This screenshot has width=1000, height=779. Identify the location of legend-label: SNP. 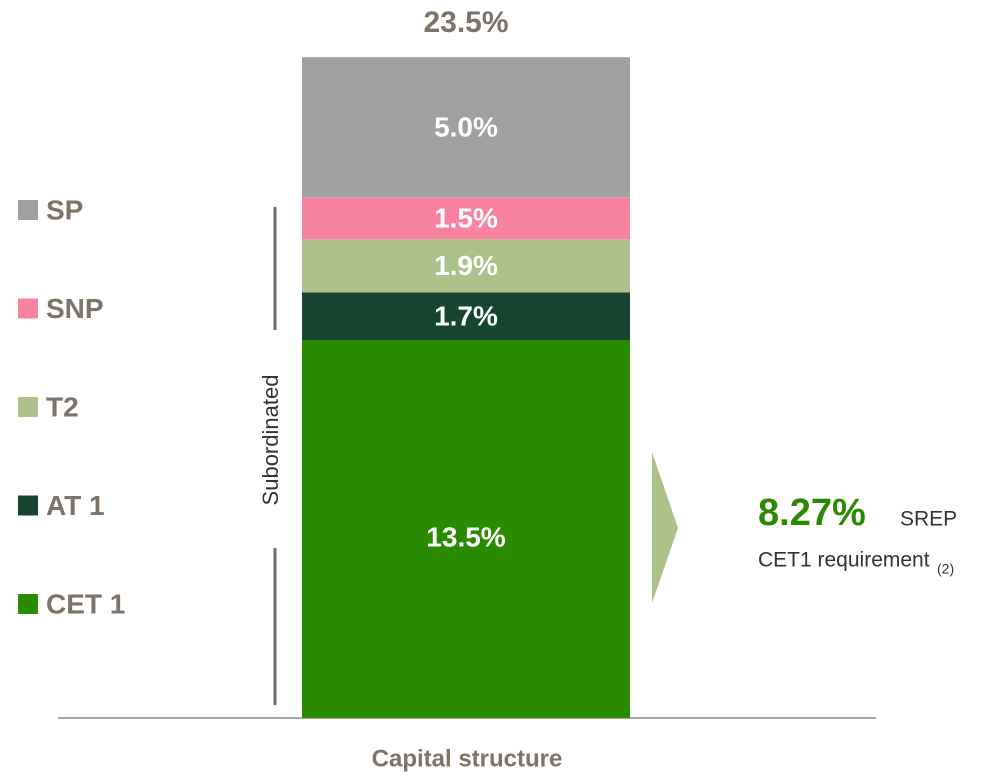
(75, 308).